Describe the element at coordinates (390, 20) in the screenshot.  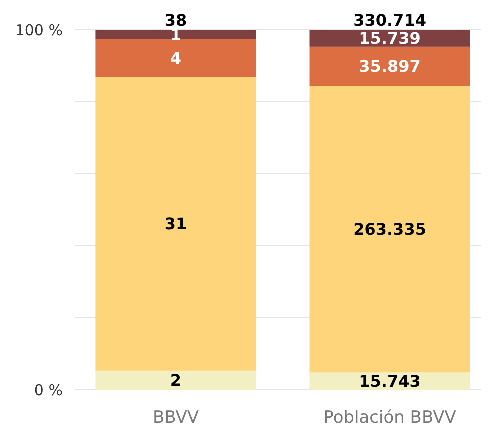
I see `annotation: 330.714` at that location.